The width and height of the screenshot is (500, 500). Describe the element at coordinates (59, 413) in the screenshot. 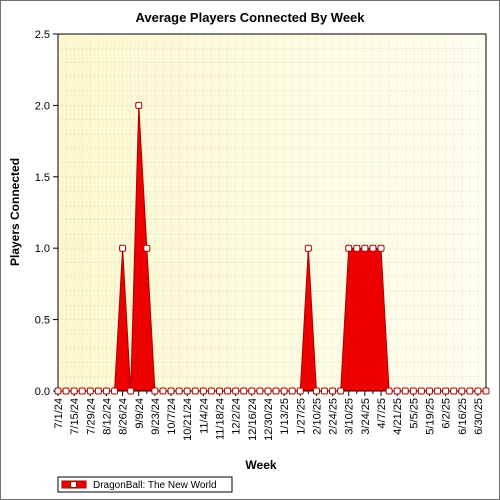

I see `x-tick-label: 7/1/24` at that location.